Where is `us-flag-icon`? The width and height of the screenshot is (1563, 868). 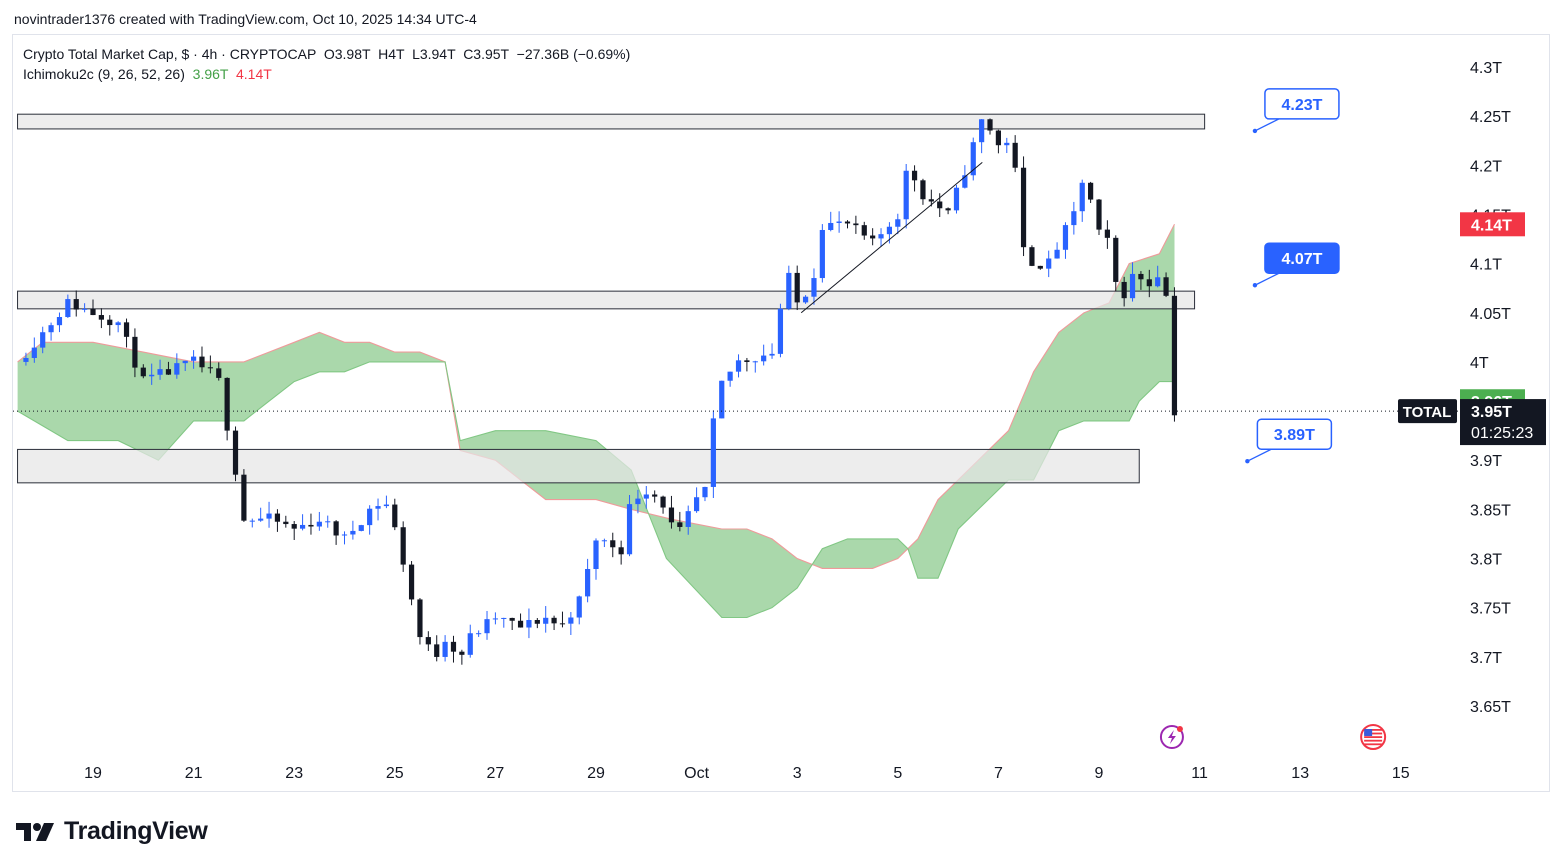 us-flag-icon is located at coordinates (1373, 737).